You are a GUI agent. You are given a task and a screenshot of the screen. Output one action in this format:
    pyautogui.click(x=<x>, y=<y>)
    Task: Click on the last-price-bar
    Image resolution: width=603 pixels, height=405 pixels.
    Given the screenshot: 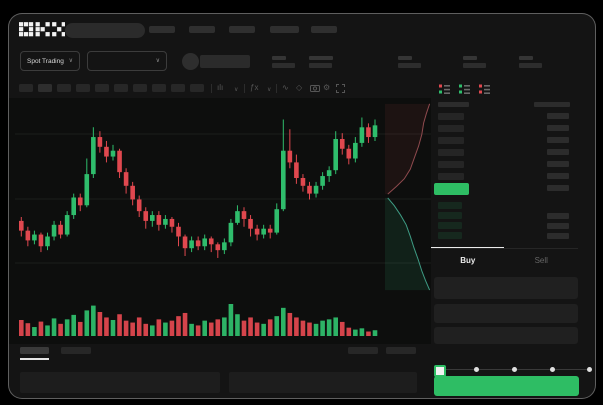 What is the action you would take?
    pyautogui.click(x=451, y=189)
    